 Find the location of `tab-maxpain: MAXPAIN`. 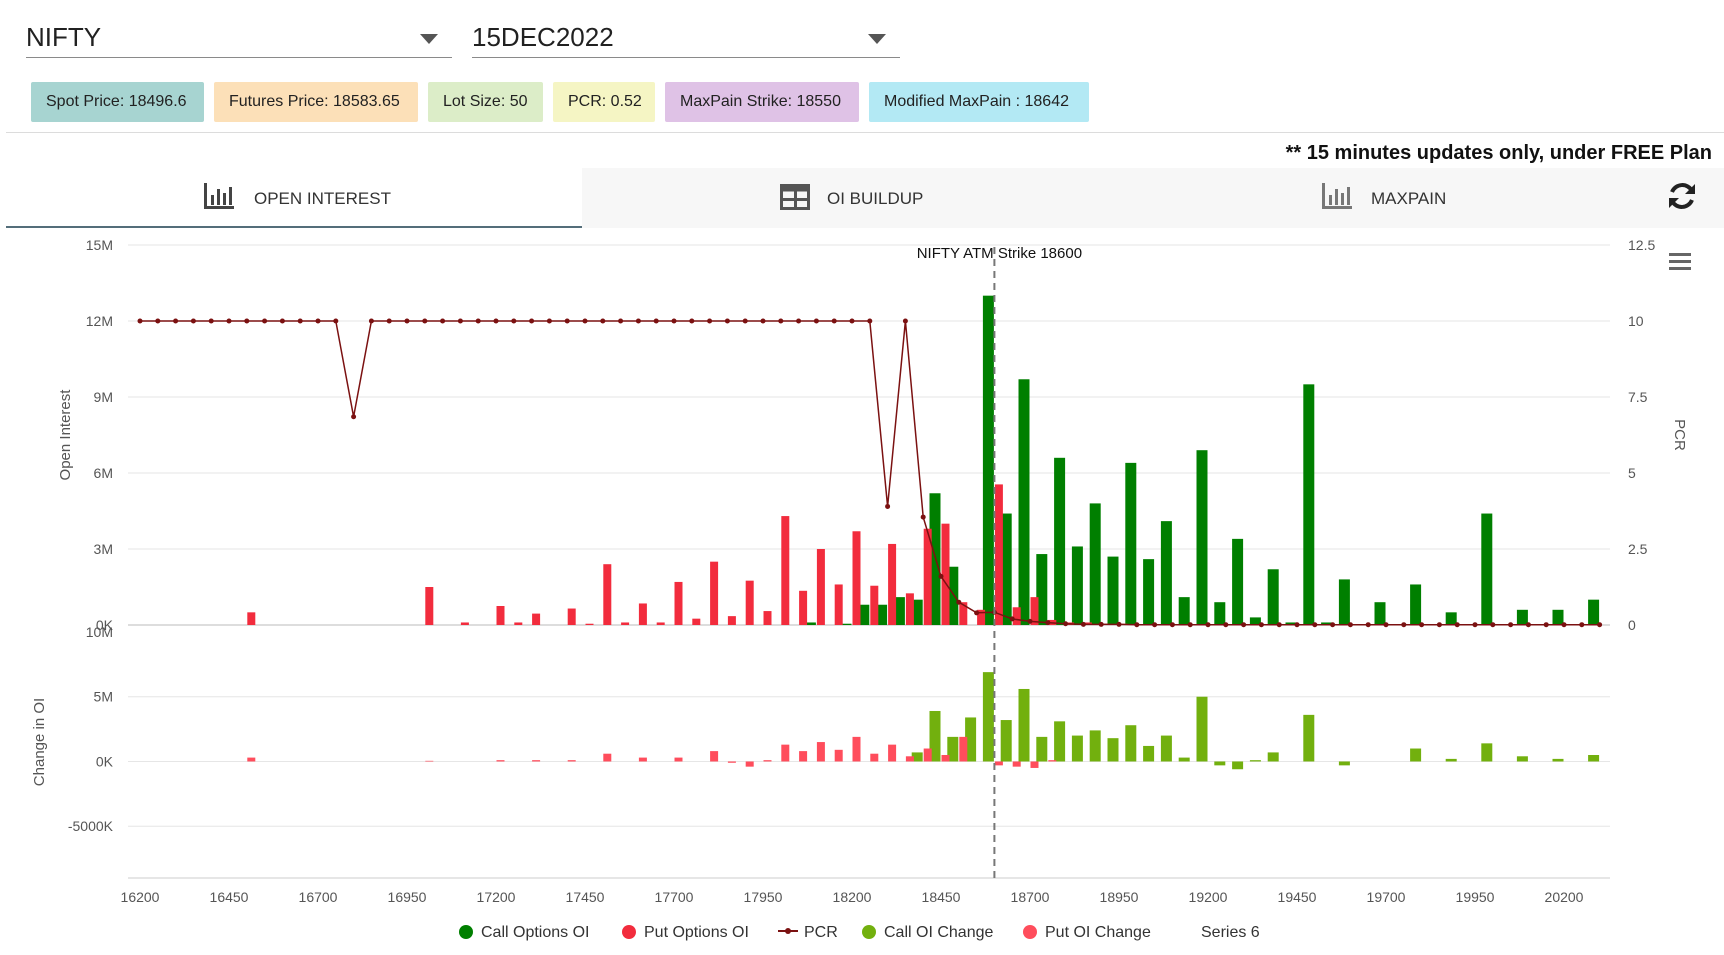

tab-maxpain: MAXPAIN is located at coordinates (1404, 198).